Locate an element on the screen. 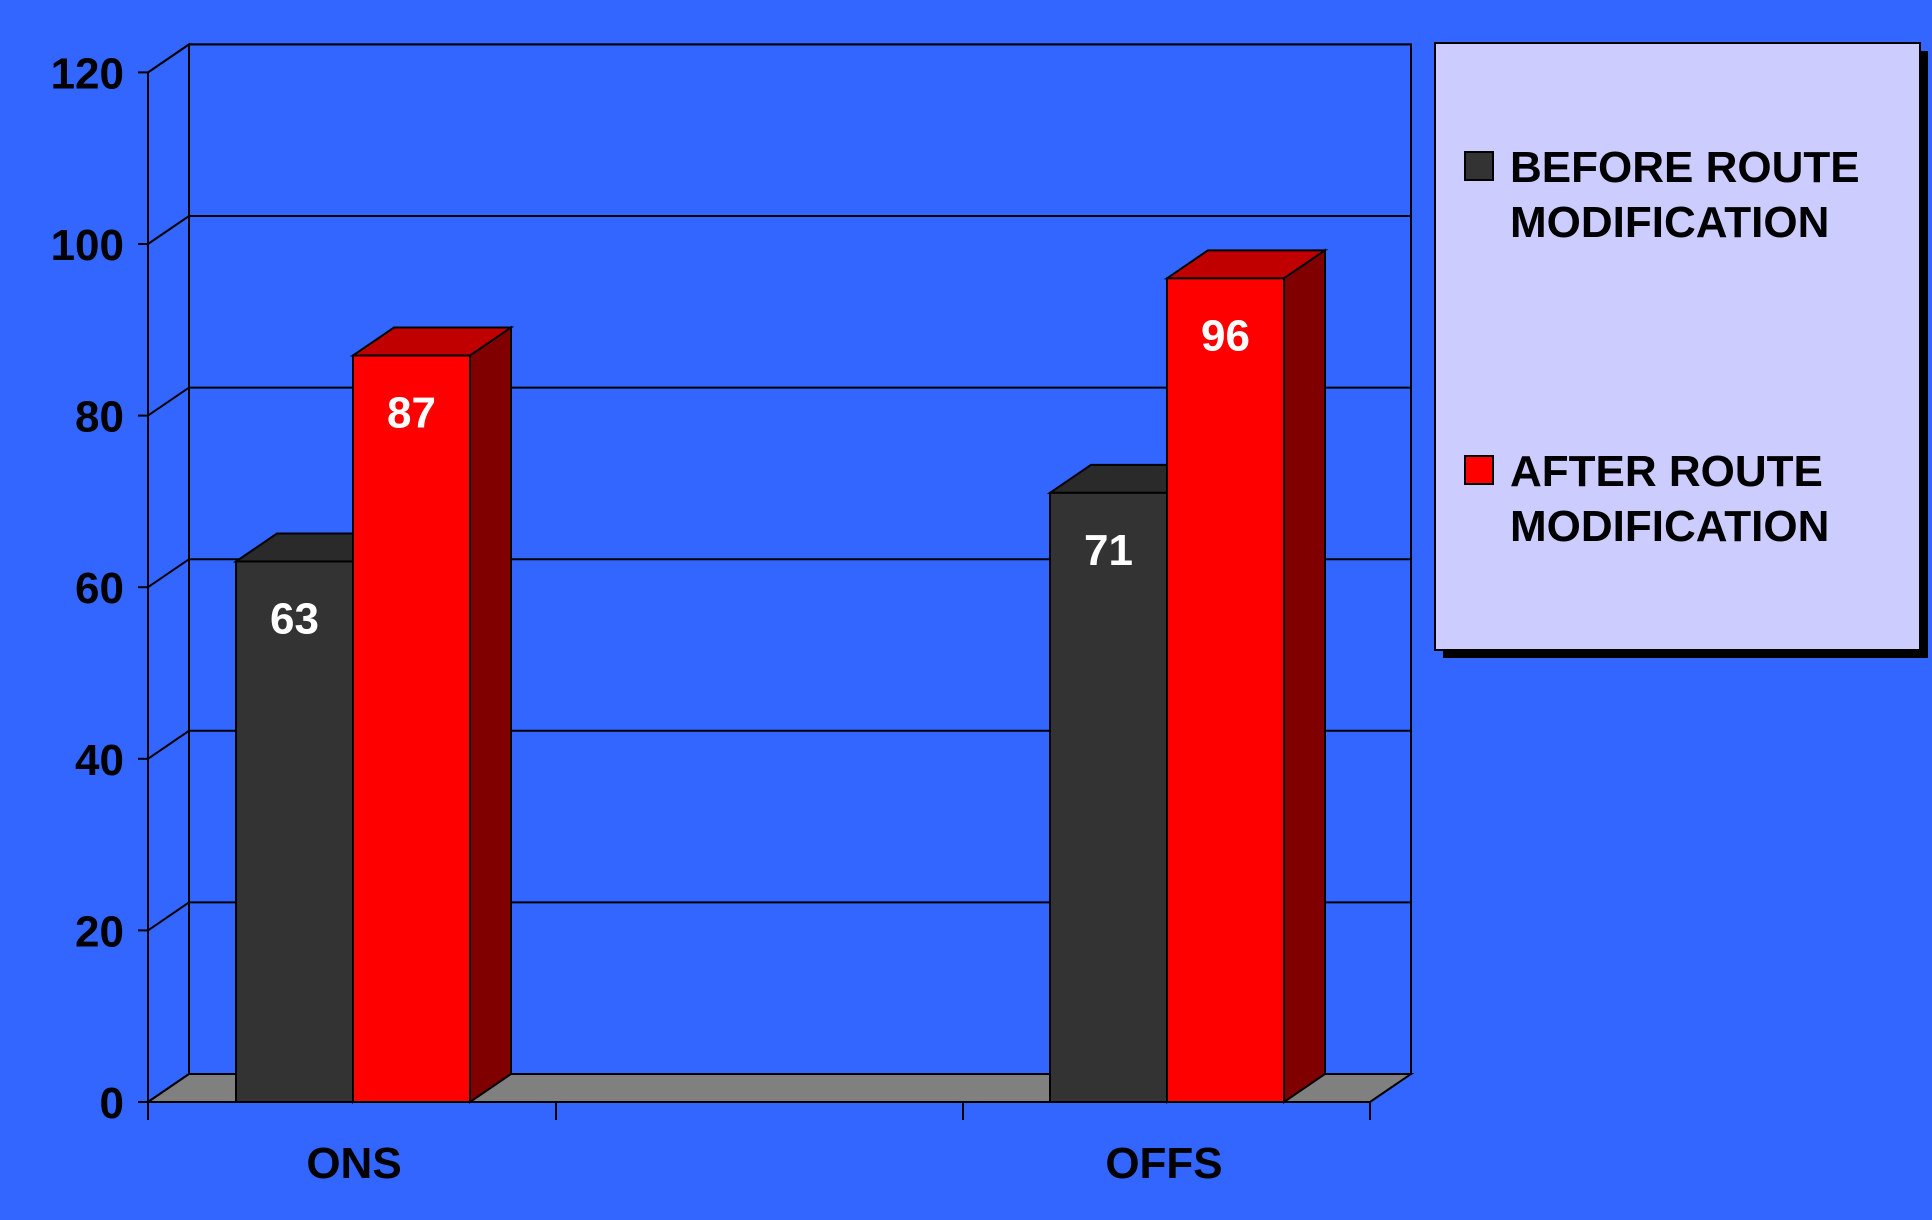 This screenshot has width=1932, height=1220. data-label: 96 is located at coordinates (1225, 335).